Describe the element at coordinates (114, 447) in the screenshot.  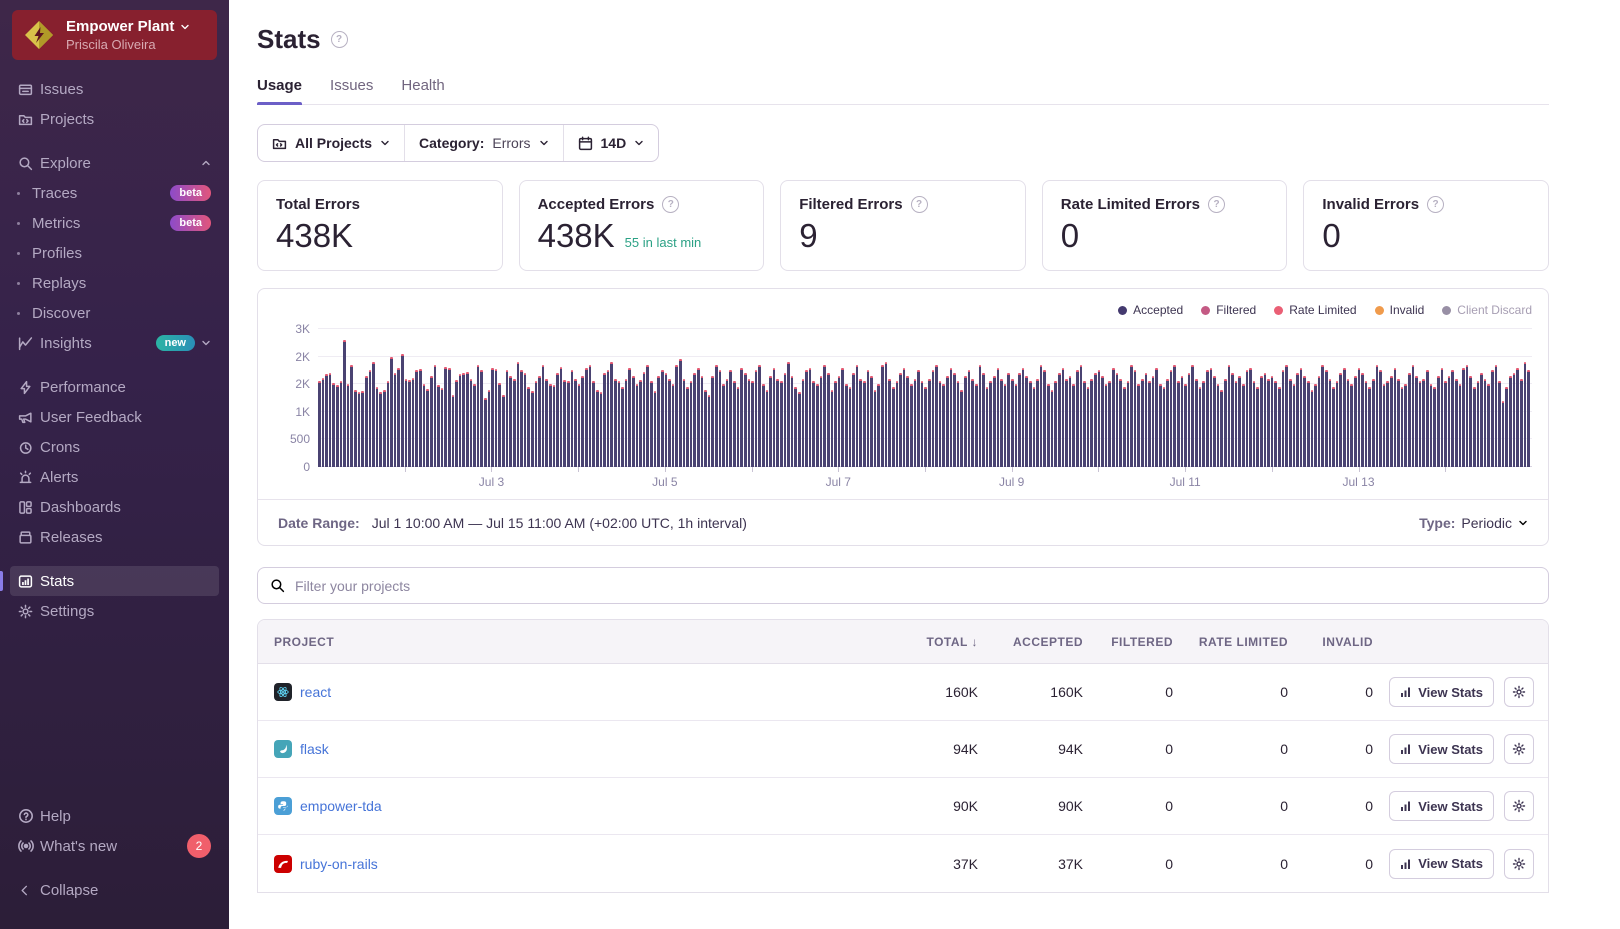
I see `sidebar-item-crons: Crons` at that location.